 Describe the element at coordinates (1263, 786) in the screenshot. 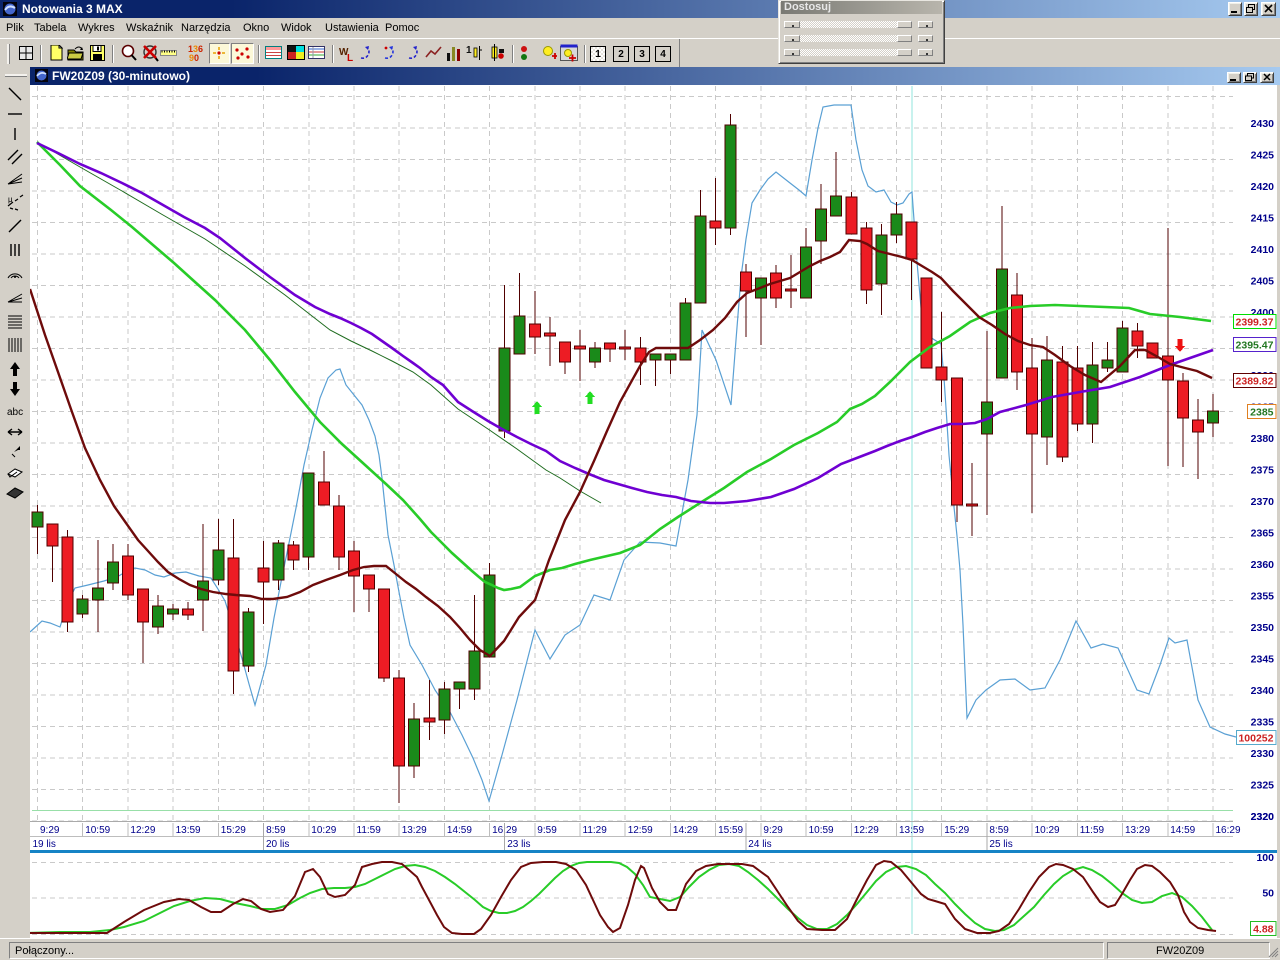

I see `svg-text: 2325` at that location.